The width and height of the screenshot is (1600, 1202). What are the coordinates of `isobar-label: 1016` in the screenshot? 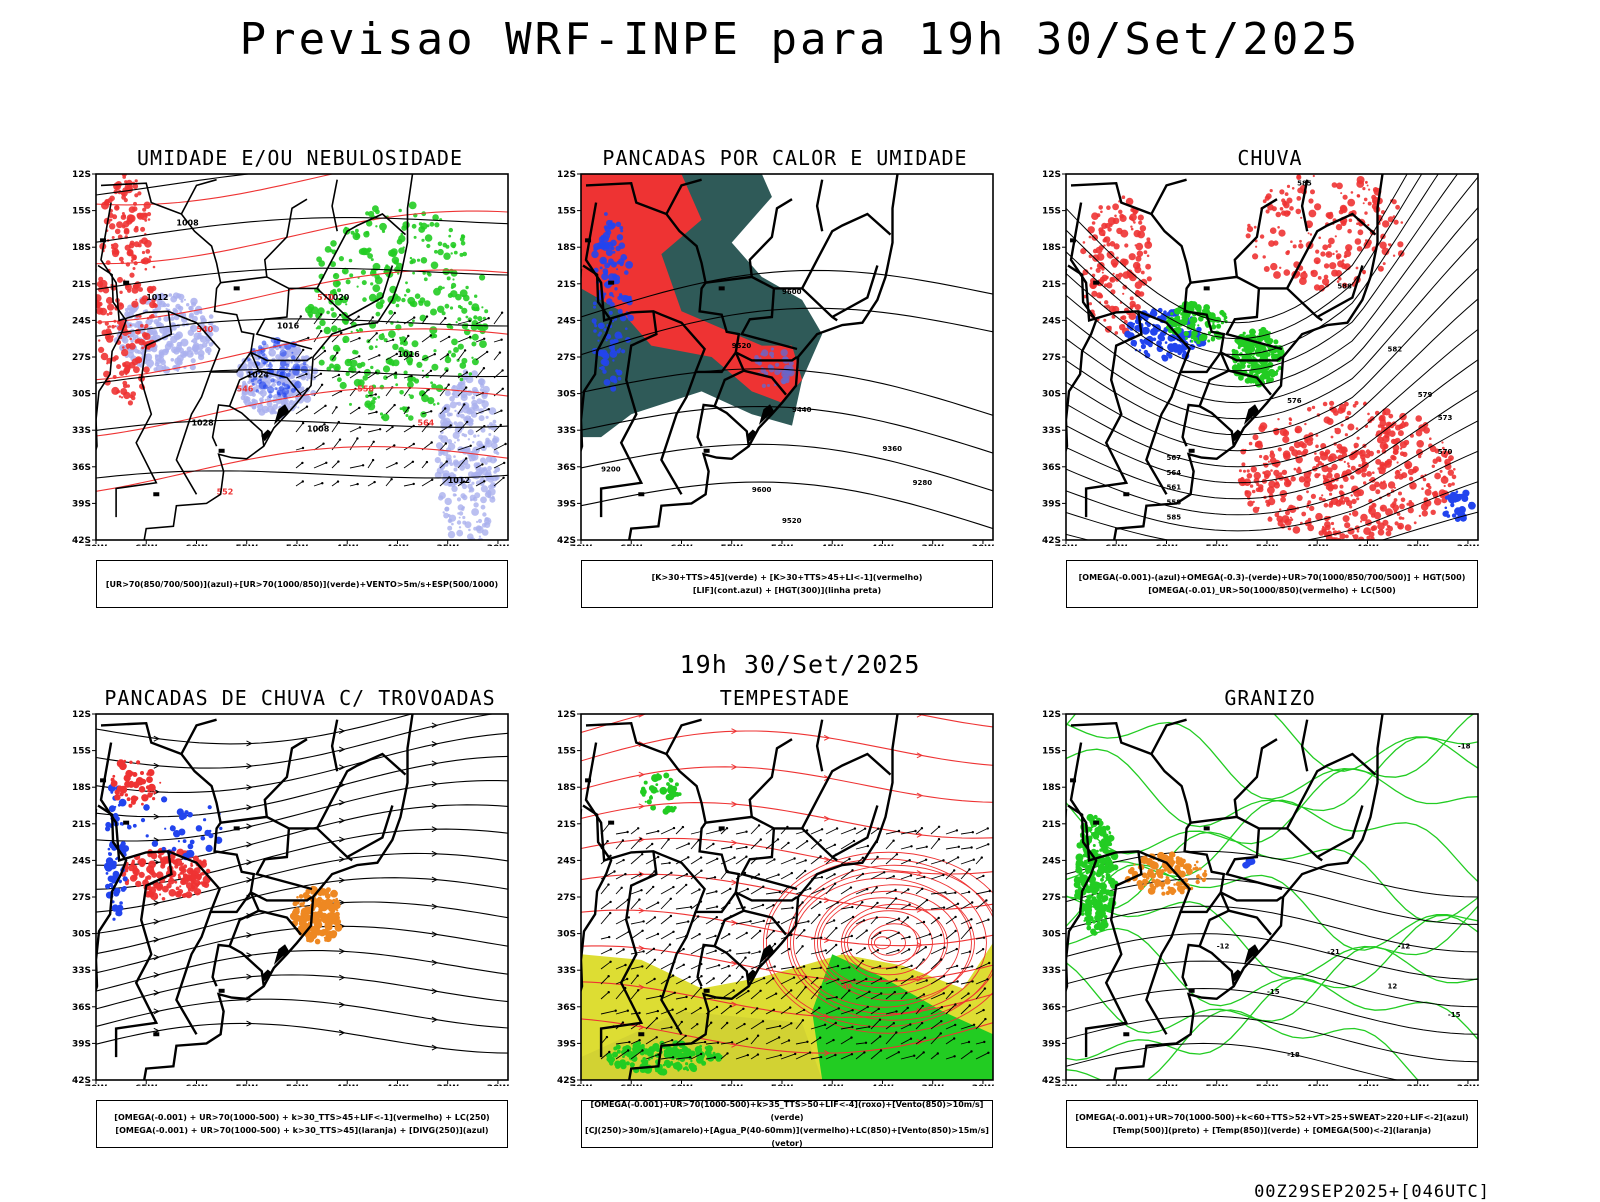 It's located at (288, 325).